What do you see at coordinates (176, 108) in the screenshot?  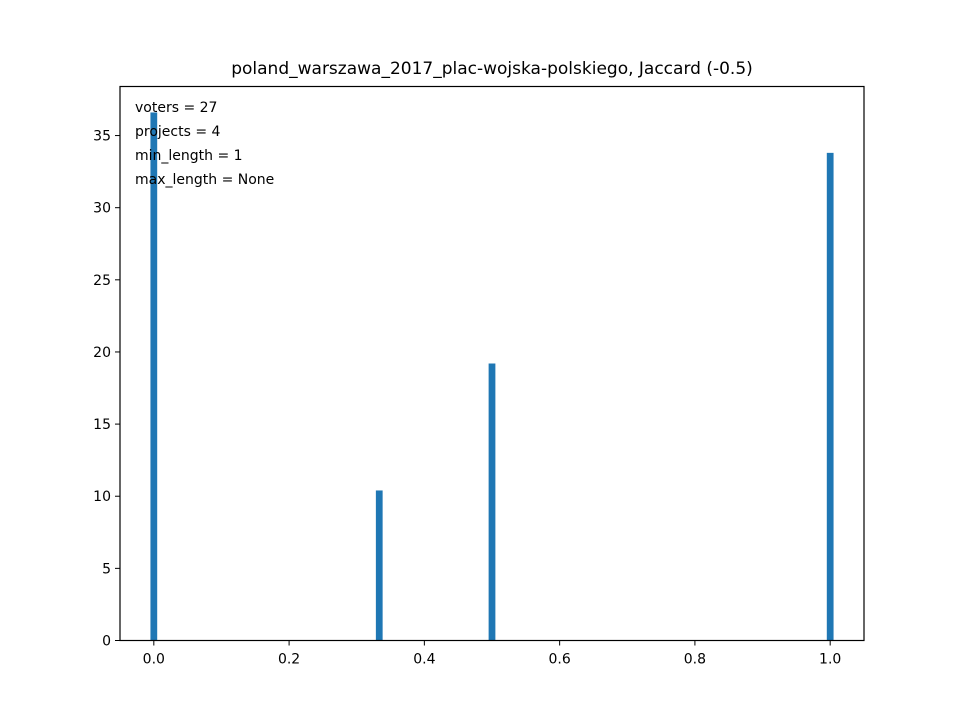 I see `annotation-voters: voters = 27` at bounding box center [176, 108].